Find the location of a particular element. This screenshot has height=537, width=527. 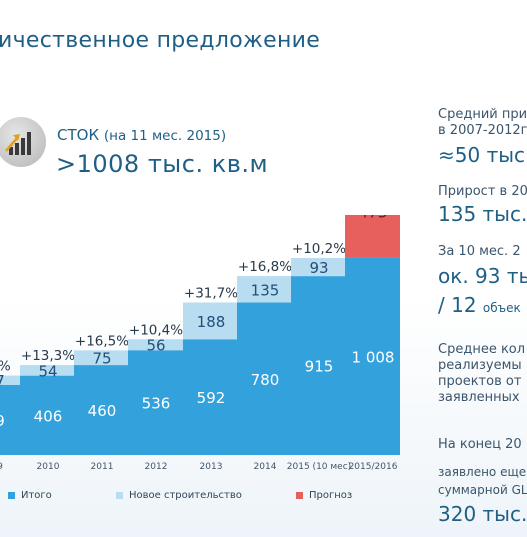

stock-label: СТОК (на 11 мес. 2015) is located at coordinates (141, 135).